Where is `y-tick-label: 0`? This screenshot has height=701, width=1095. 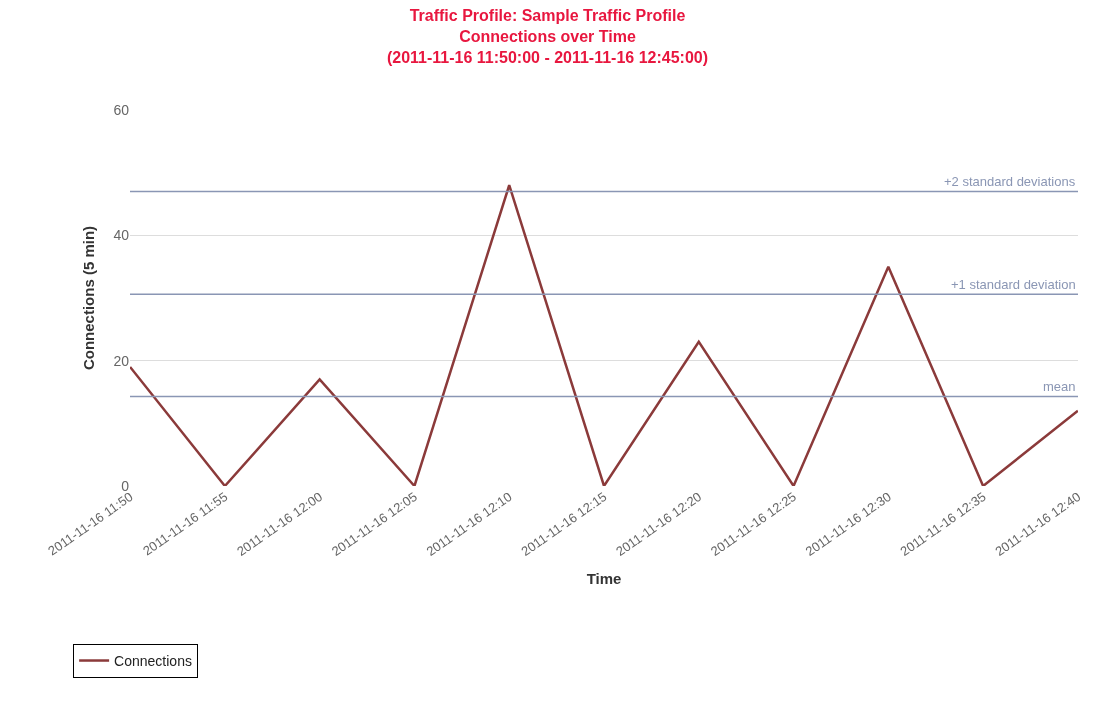
y-tick-label: 0 is located at coordinates (125, 485).